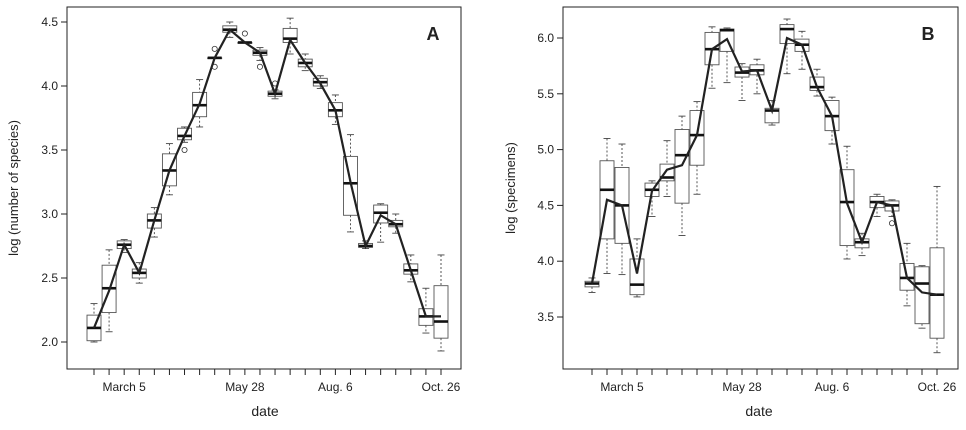 The image size is (966, 430). Describe the element at coordinates (832, 387) in the screenshot. I see `panel-b-x-tick-label-2: Aug. 6` at that location.